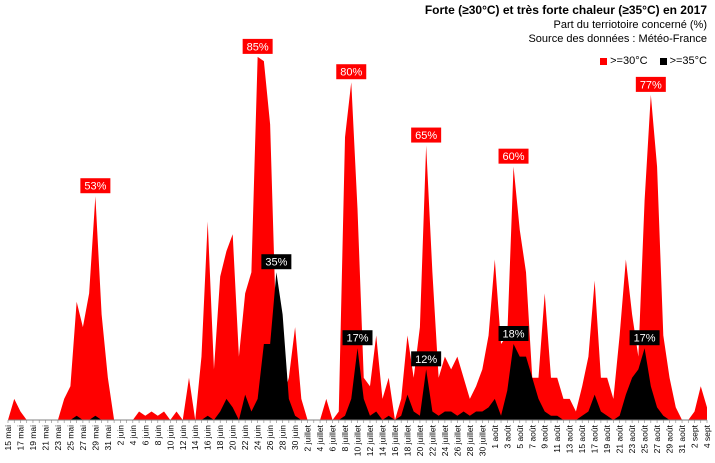  What do you see at coordinates (183, 437) in the screenshot?
I see `x-tick-label: 12 juin` at bounding box center [183, 437].